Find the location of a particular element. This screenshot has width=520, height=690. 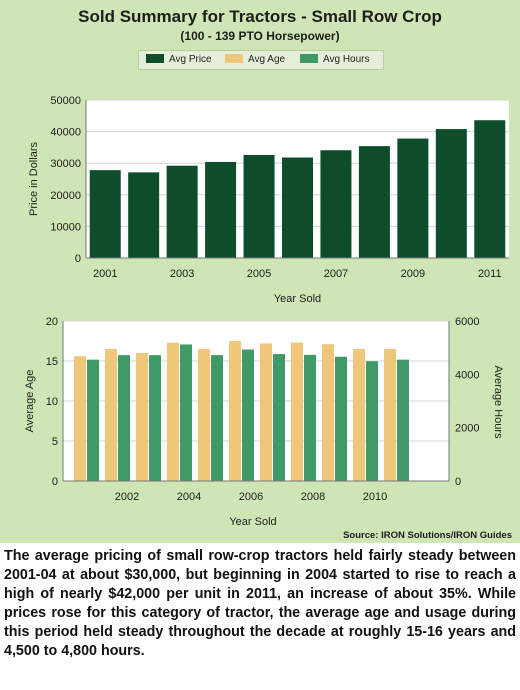

price-x-axis-title: Year Sold is located at coordinates (297, 299).